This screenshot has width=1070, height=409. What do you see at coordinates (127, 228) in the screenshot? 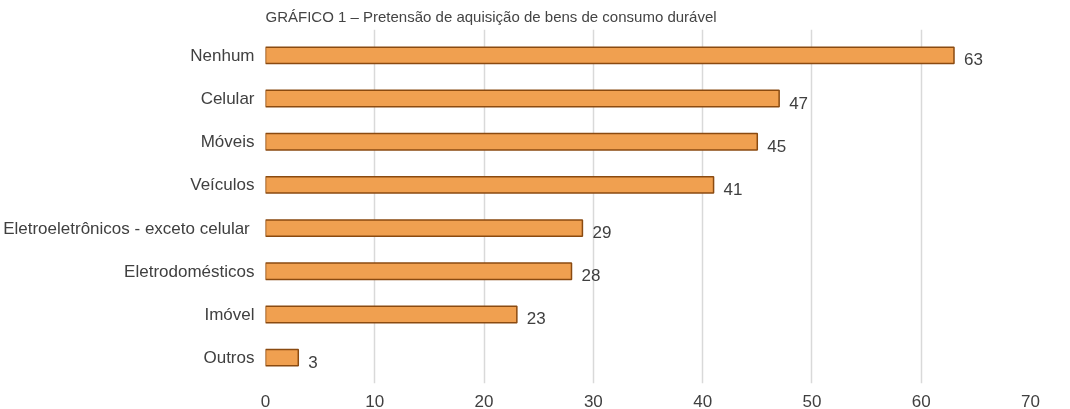
I see `y-tick-label: Eletroeletrônicos - exceto celular` at bounding box center [127, 228].